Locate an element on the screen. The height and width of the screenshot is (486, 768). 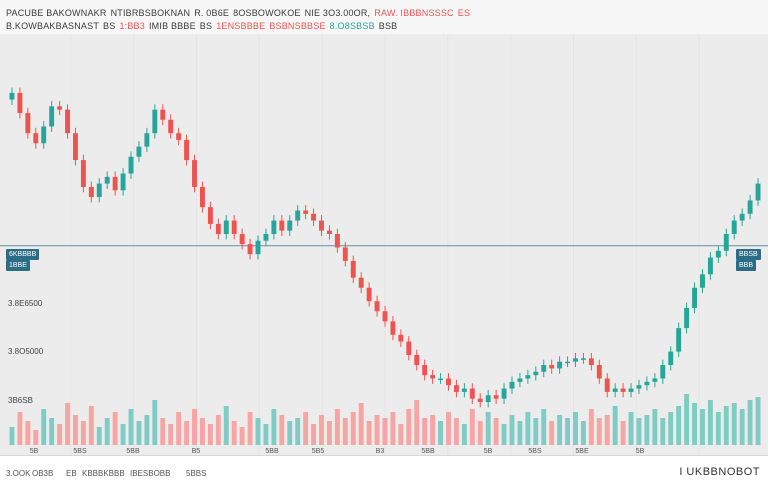
header-line-1-segment-2: NTIBRBSBOKNAN is located at coordinates (150, 13).